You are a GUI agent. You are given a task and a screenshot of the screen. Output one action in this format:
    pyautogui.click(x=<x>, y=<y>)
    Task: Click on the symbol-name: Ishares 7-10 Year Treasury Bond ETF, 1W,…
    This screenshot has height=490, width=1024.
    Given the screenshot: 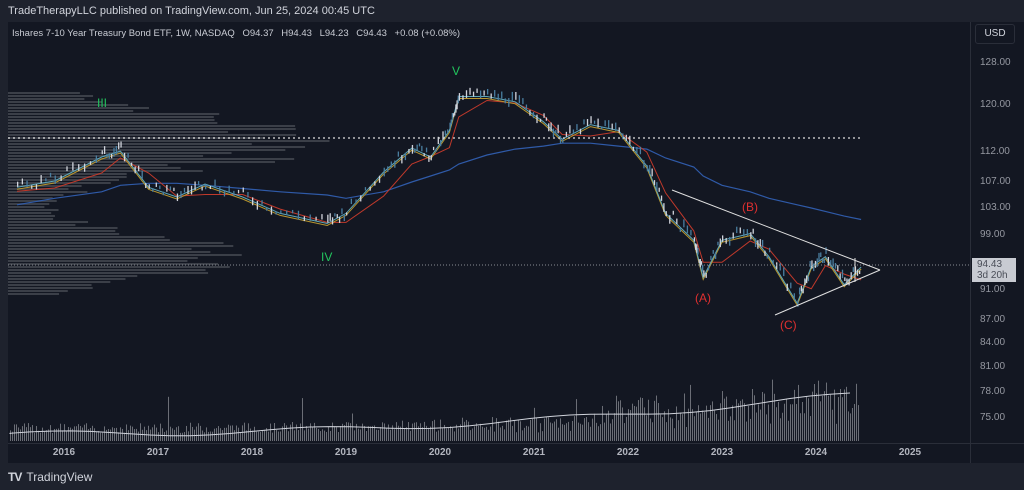 What is the action you would take?
    pyautogui.click(x=123, y=33)
    